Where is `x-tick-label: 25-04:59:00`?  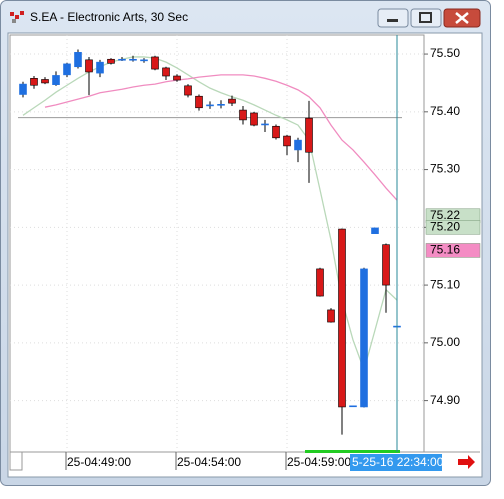
x-tick-label: 25-04:59:00 is located at coordinates (319, 462).